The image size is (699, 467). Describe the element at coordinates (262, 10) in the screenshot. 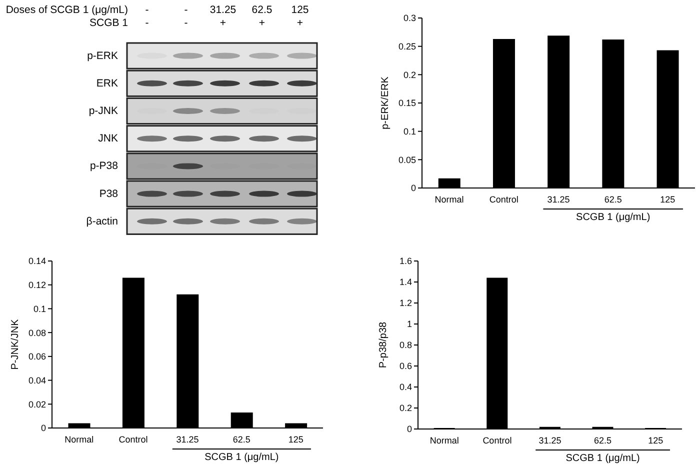

I see `text: 62.5` at that location.